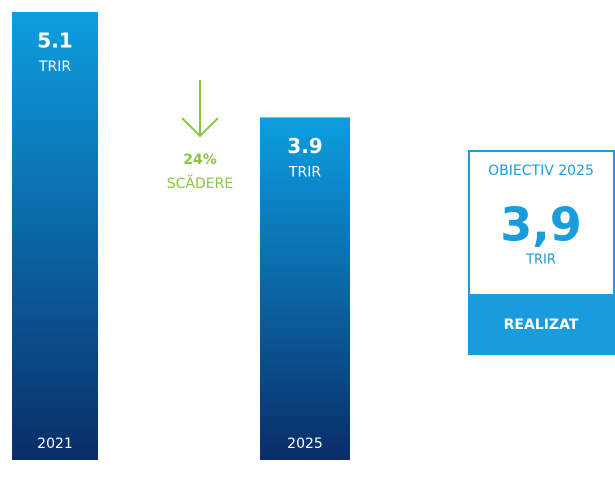  What do you see at coordinates (541, 171) in the screenshot?
I see `target-title: OBIECTIV 2025` at bounding box center [541, 171].